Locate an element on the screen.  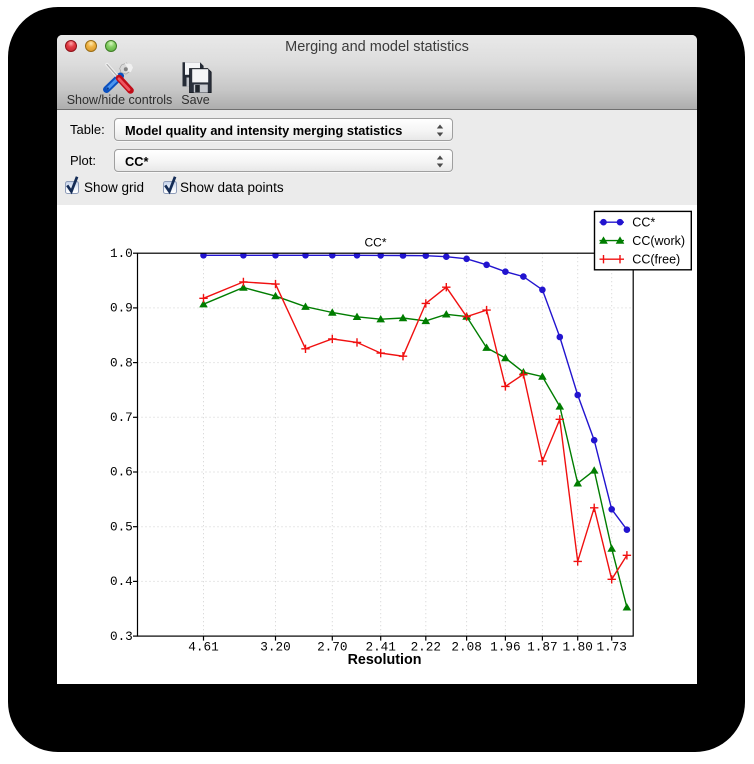
svg-text: 1.80 is located at coordinates (577, 647).